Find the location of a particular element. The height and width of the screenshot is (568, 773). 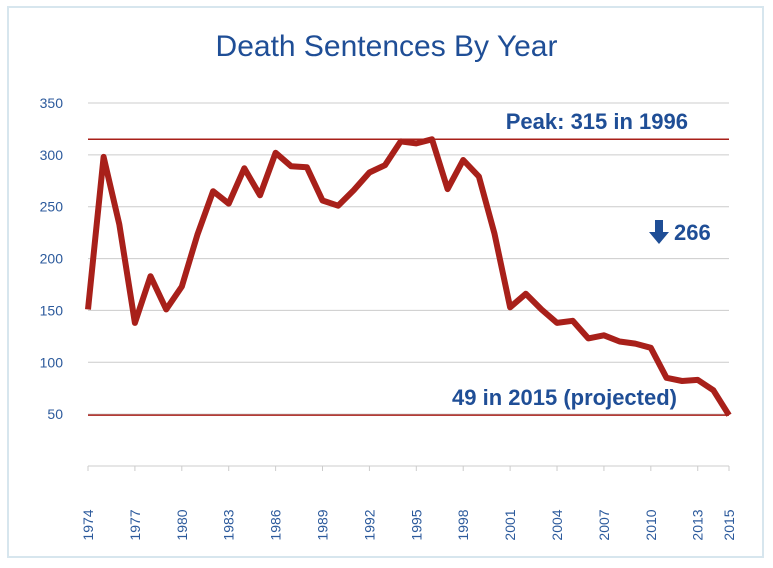

change-annotation: 266 is located at coordinates (680, 232).